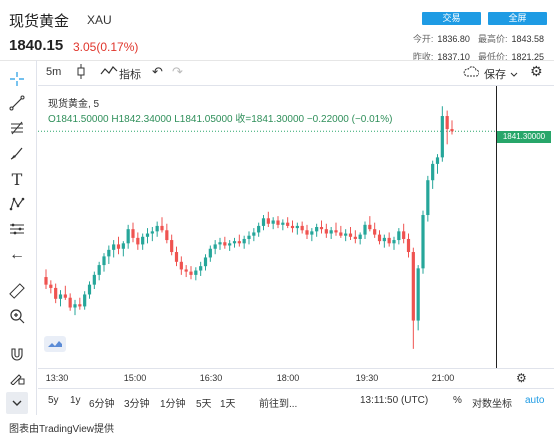 The height and width of the screenshot is (435, 554). Describe the element at coordinates (17, 153) in the screenshot. I see `brush-icon` at that location.